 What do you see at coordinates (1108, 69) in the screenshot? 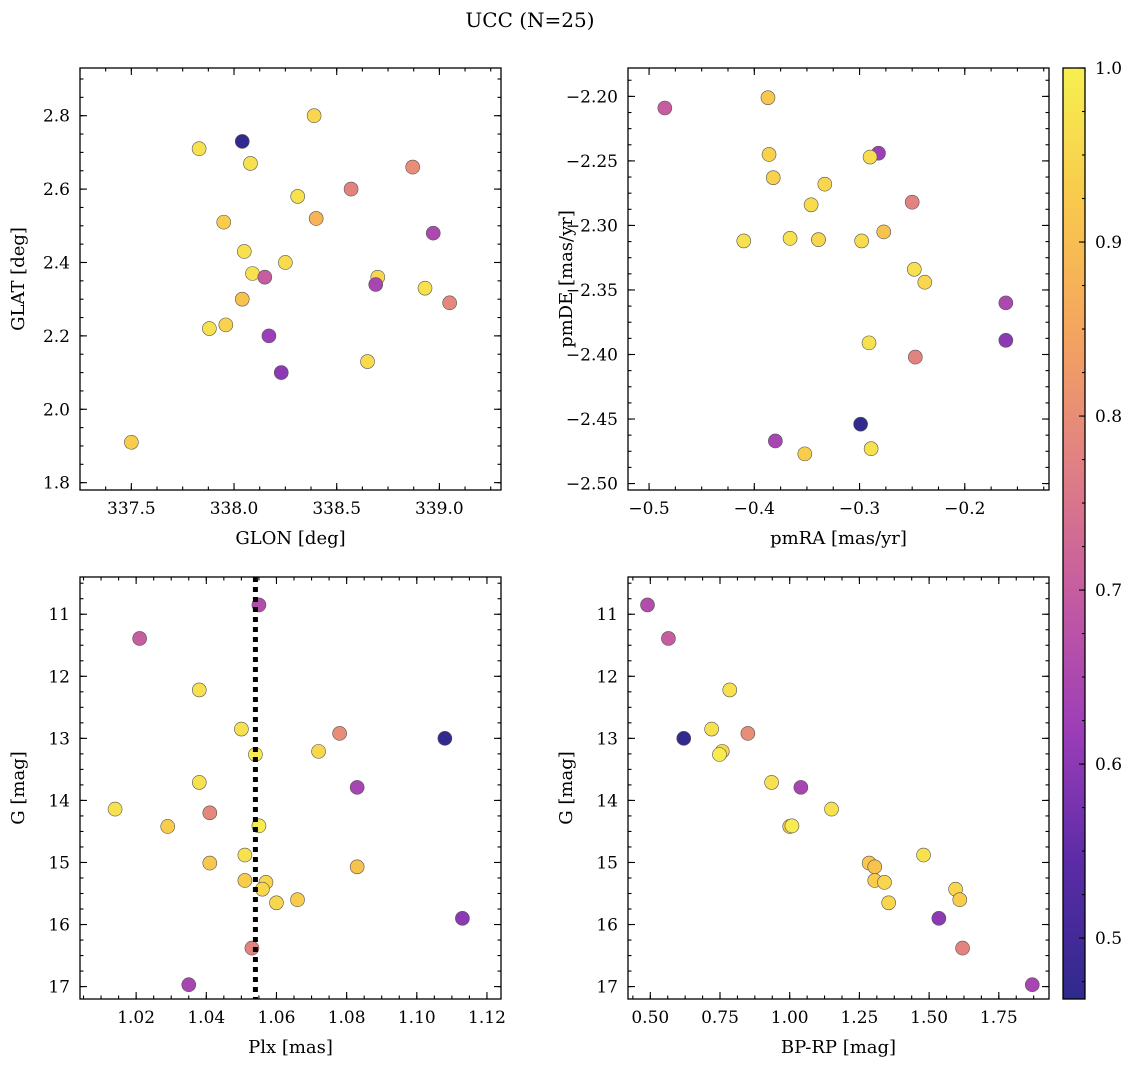
I see `colorbar-tick-label: 1.0` at bounding box center [1108, 69].